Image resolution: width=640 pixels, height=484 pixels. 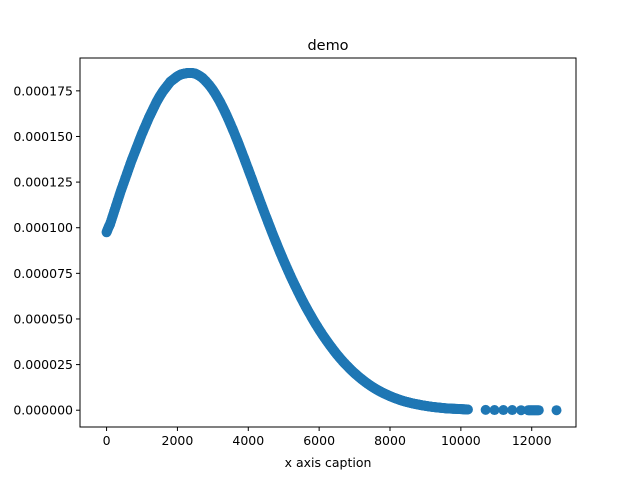 What do you see at coordinates (43, 182) in the screenshot?
I see `y-tick-label: 0.000125` at bounding box center [43, 182].